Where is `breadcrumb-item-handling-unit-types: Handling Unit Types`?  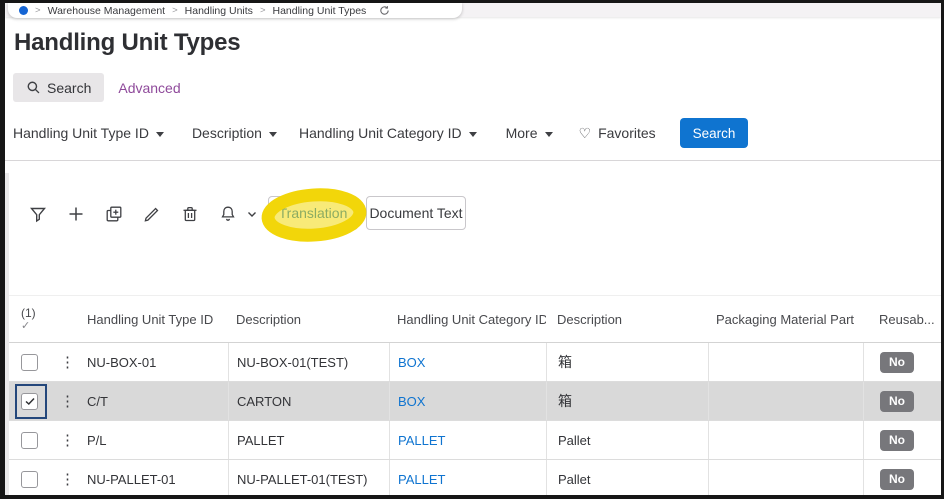
breadcrumb-item-handling-unit-types: Handling Unit Types is located at coordinates (319, 10).